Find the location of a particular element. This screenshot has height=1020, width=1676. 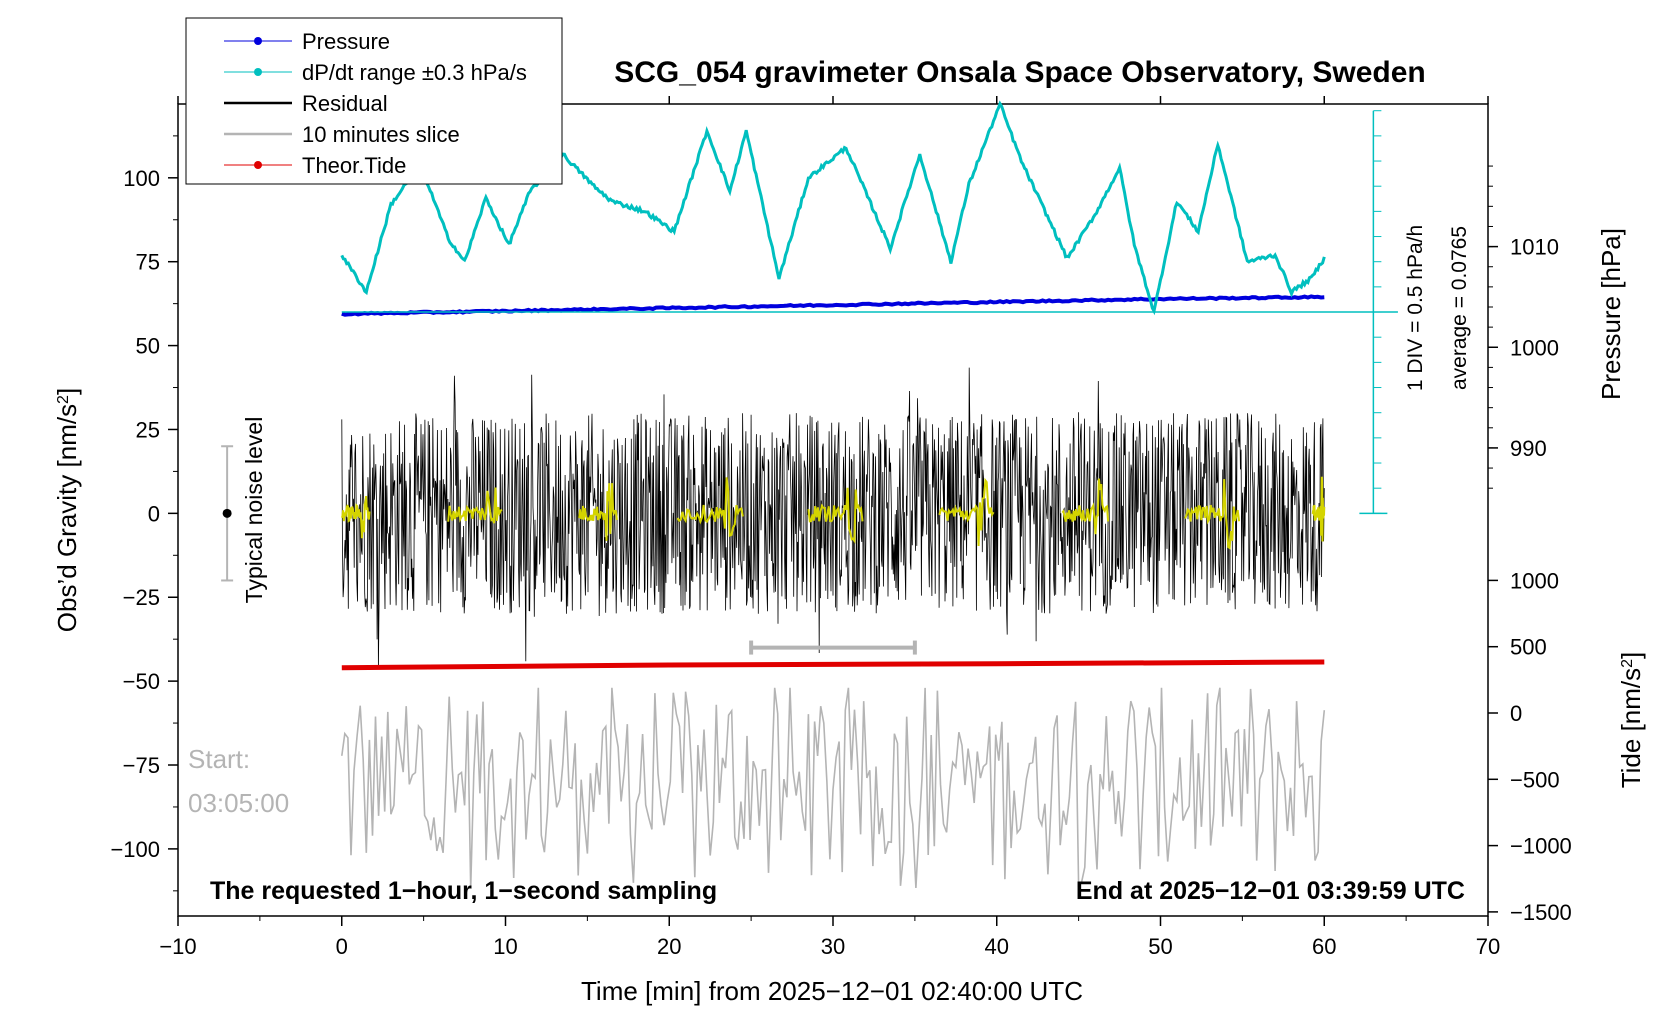

start-label: Start: is located at coordinates (219, 759).